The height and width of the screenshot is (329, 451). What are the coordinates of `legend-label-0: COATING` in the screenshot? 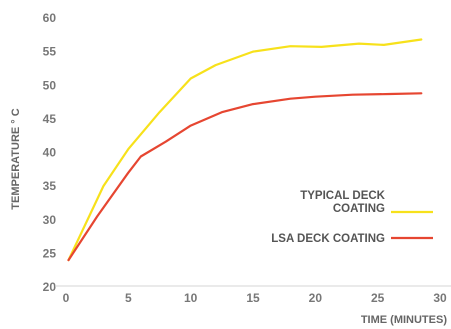 It's located at (359, 209).